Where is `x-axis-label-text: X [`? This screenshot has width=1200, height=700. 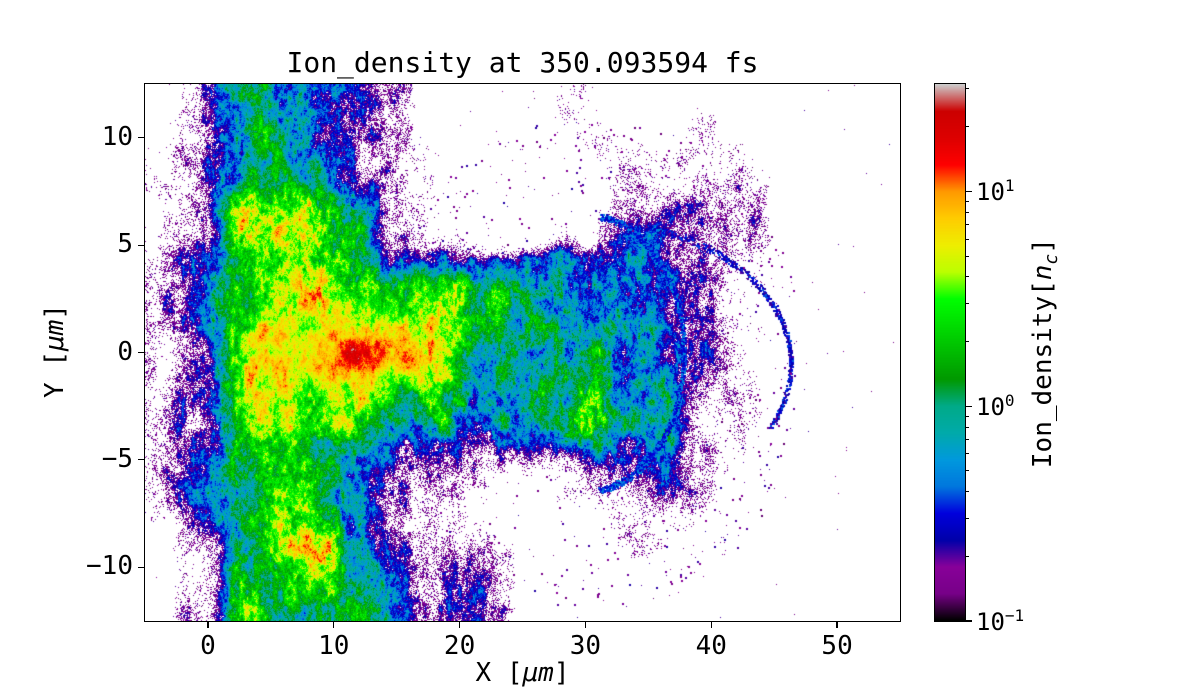
x-axis-label-text: X [ is located at coordinates (499, 673).